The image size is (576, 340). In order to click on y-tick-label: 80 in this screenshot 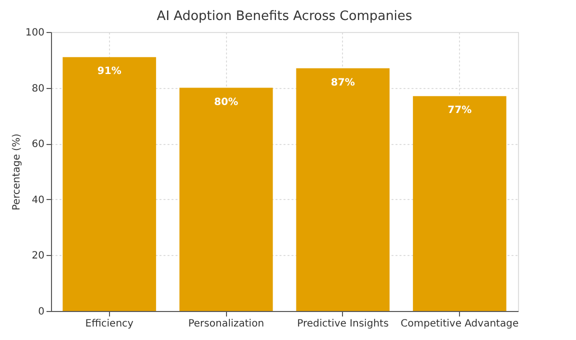, I will do `click(38, 88)`.